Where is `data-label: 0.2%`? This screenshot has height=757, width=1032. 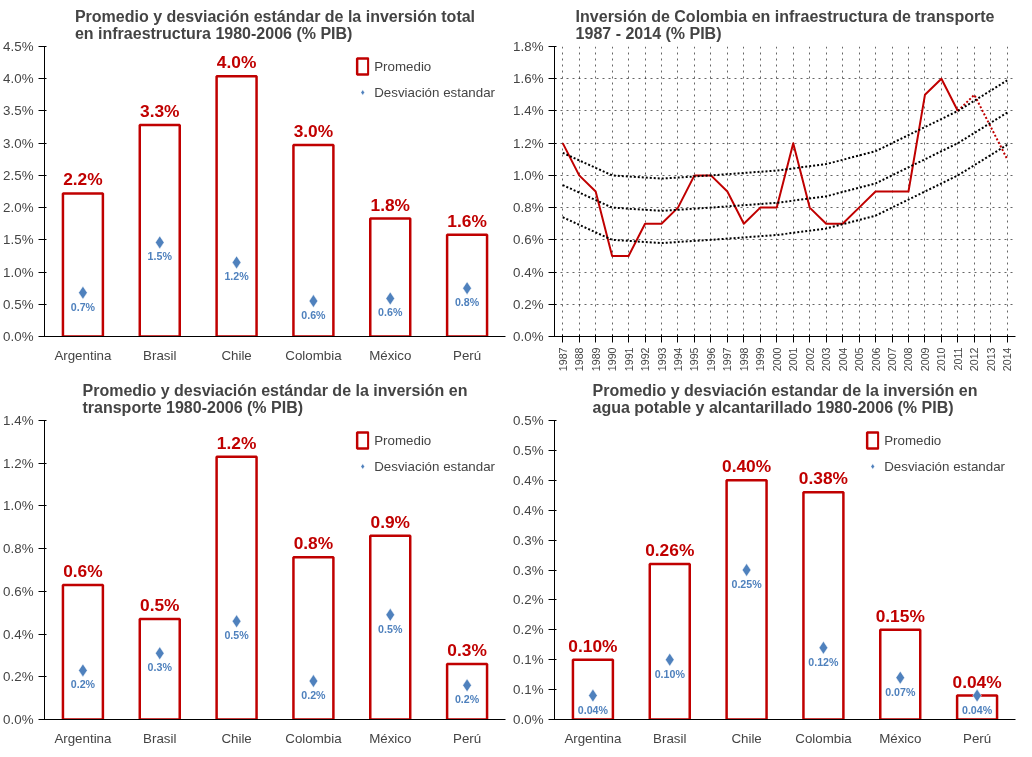 data-label: 0.2% is located at coordinates (314, 695).